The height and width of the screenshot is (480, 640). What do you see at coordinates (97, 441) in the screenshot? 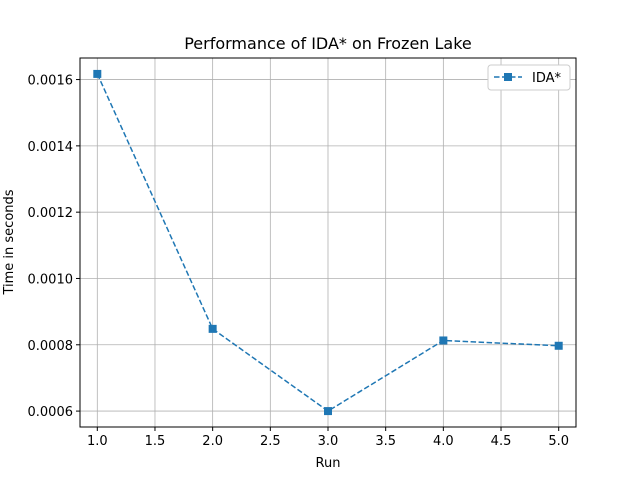
I see `x-tick-label: 1.0` at bounding box center [97, 441].